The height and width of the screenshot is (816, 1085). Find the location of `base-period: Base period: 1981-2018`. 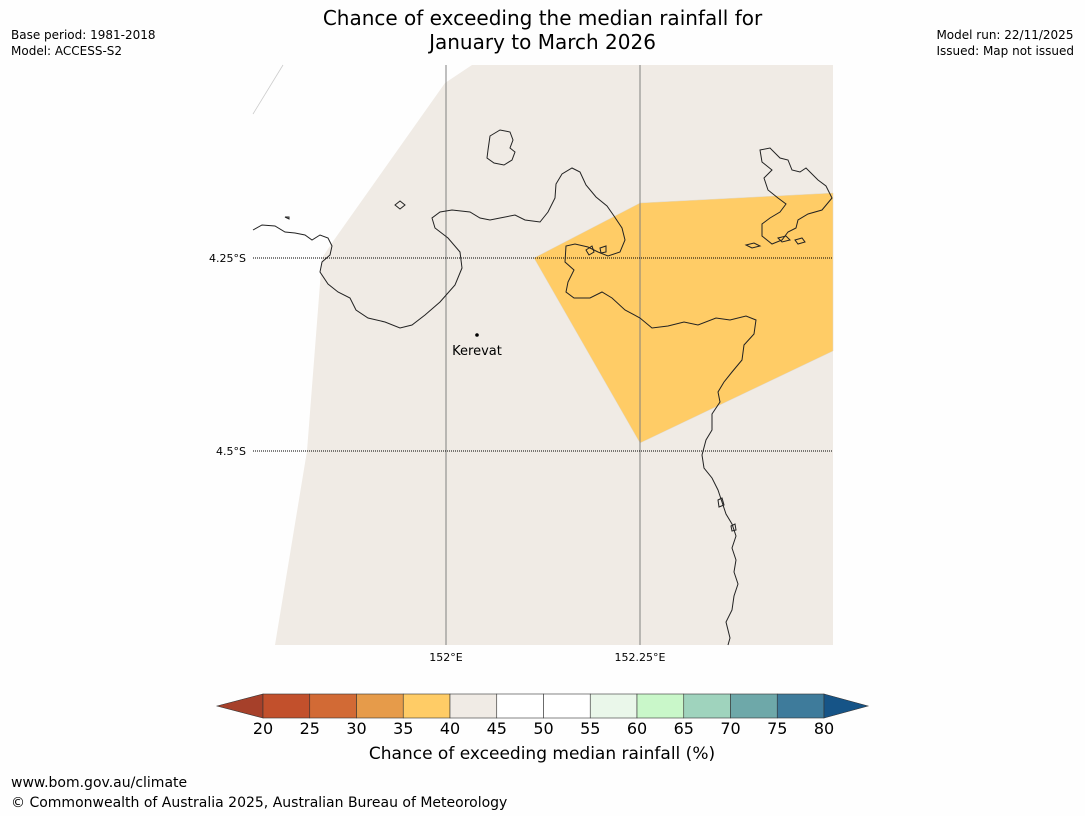

base-period: Base period: 1981-2018 is located at coordinates (83, 35).